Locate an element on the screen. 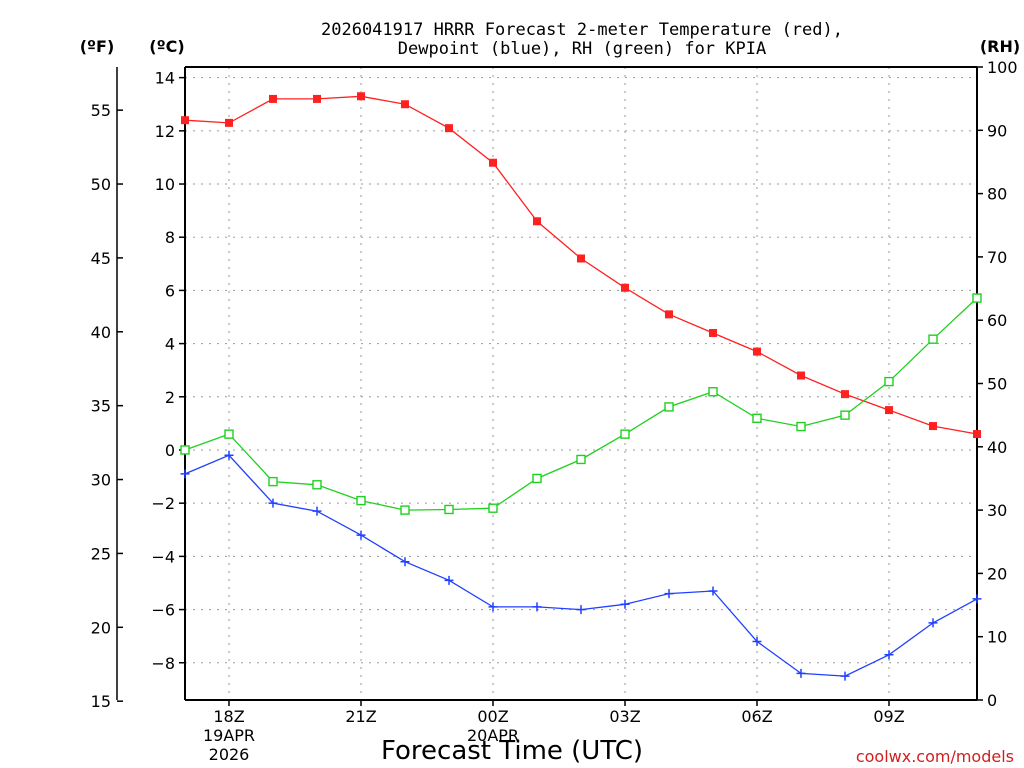 The width and height of the screenshot is (1024, 768). chart-title-line-2: Dewpoint (blue), RH (green) for KPIA is located at coordinates (582, 49).